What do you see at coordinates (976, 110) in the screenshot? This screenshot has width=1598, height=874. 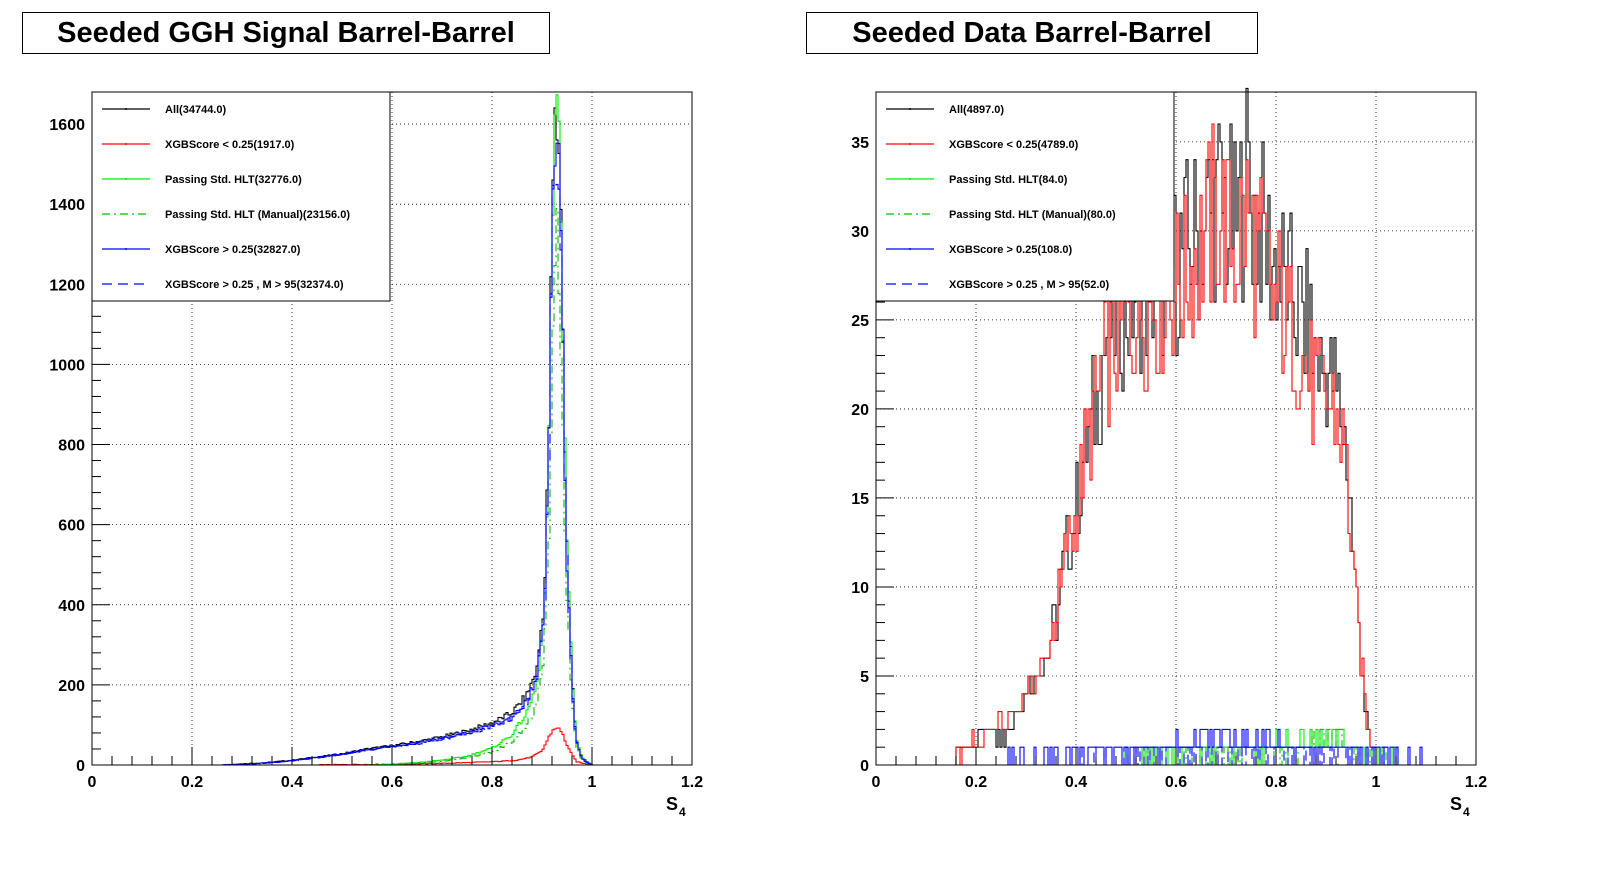 I see `legend-label: All(4897.0)` at bounding box center [976, 110].